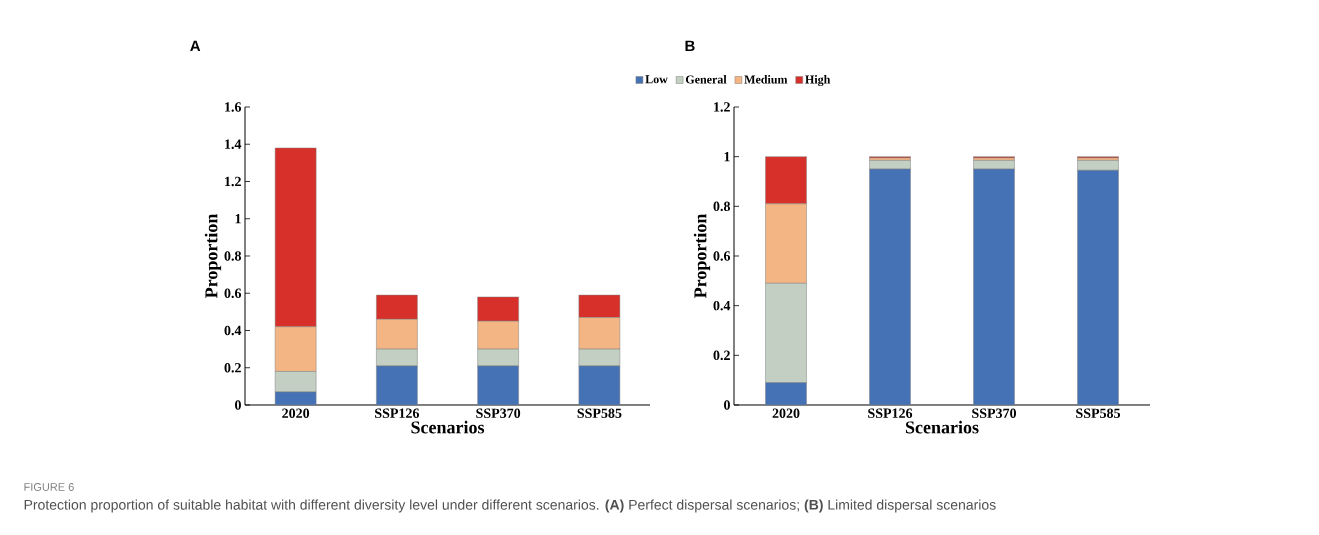 The image size is (1319, 535). What do you see at coordinates (195, 46) in the screenshot?
I see `chart-title: A` at bounding box center [195, 46].